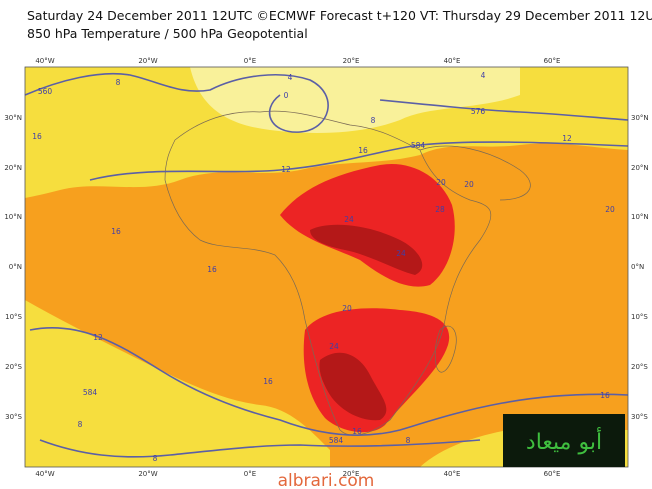  Describe the element at coordinates (445, 349) in the screenshot. I see `madagascar-outline` at that location.